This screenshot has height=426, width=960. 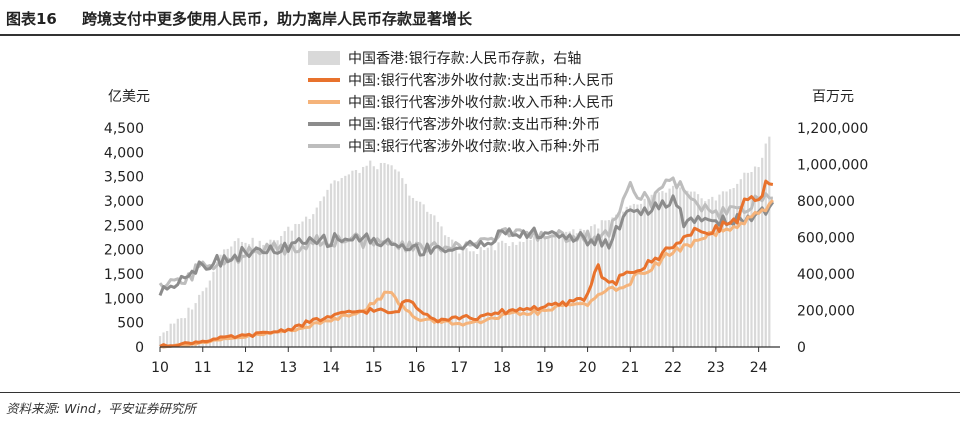 I want to click on right-tick-label: 0, so click(x=801, y=348).